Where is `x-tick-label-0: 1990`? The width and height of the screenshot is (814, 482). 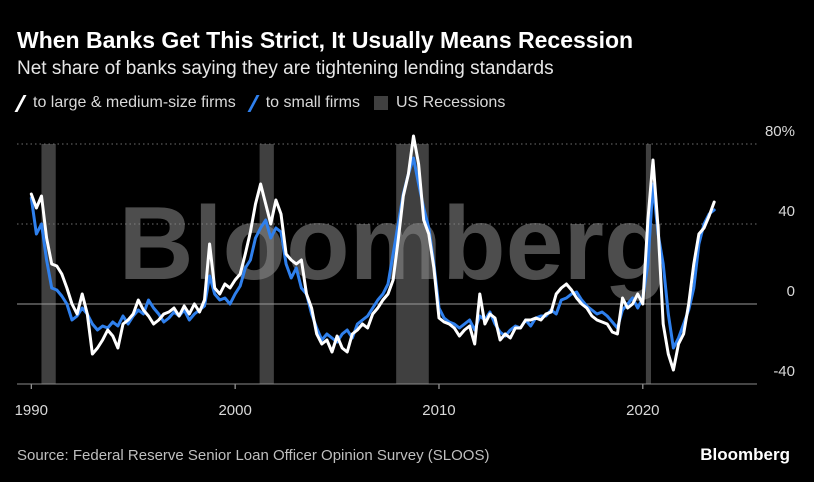
x-tick-label-0: 1990 is located at coordinates (31, 410).